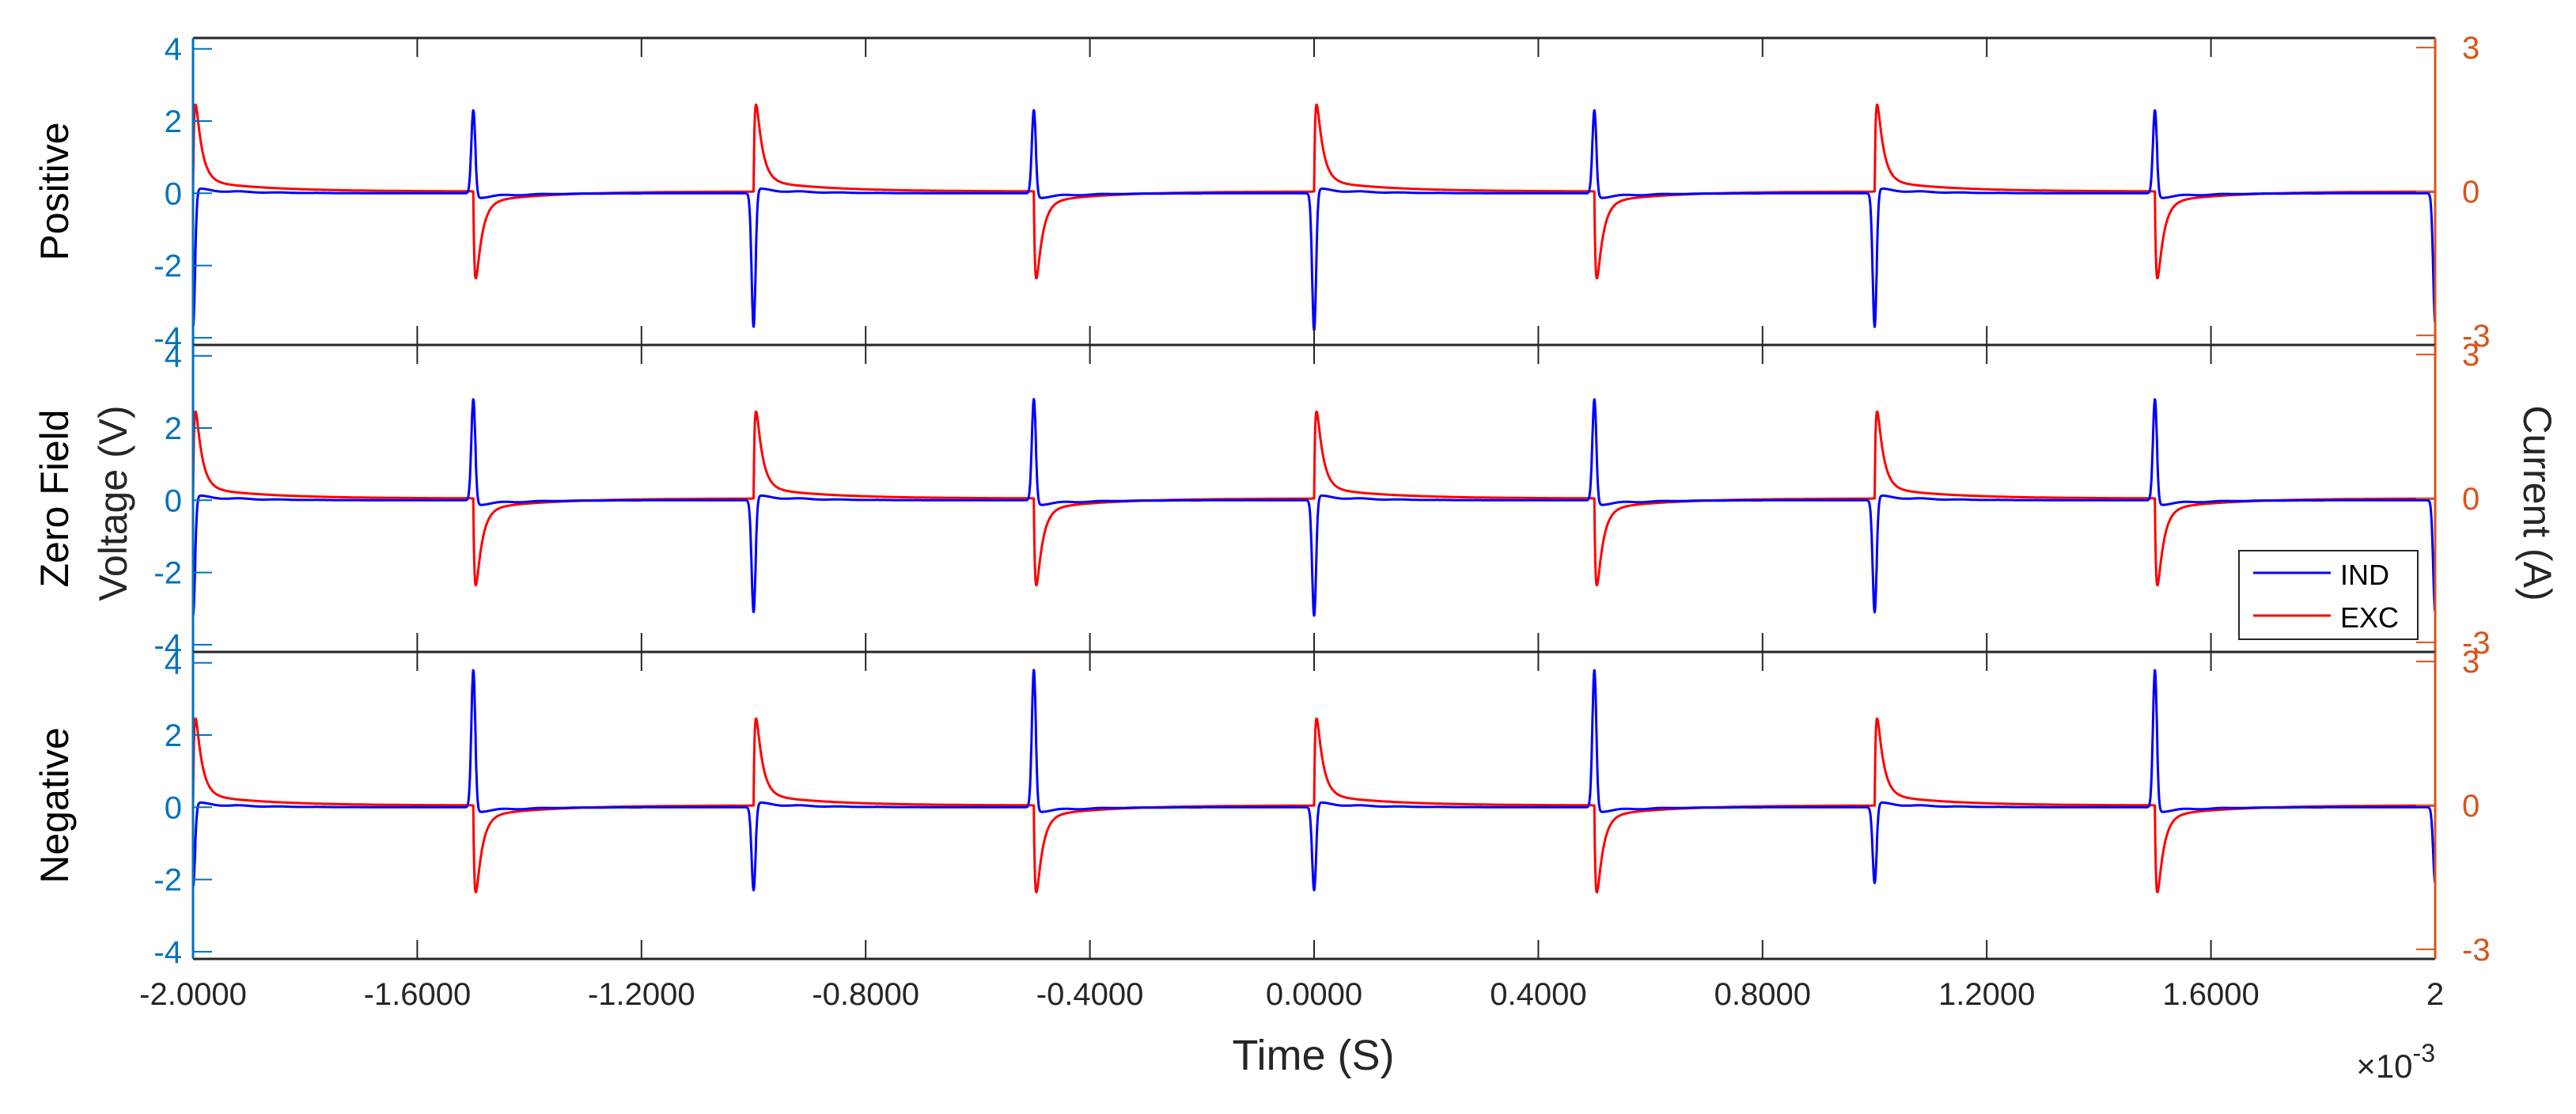 This screenshot has height=1114, width=2576. I want to click on panel-label: Zero Field, so click(54, 498).